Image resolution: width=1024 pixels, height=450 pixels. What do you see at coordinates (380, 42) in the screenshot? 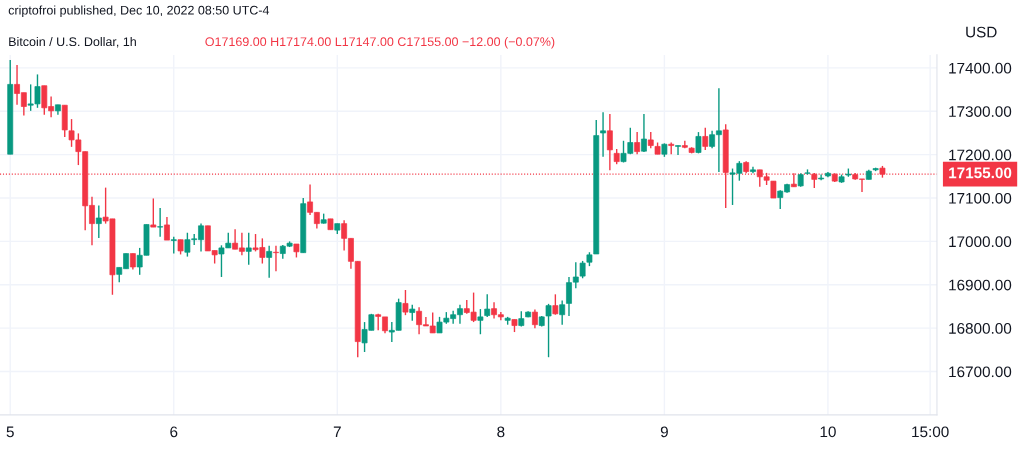
I see `chart-subtitle: O17169.00 H17174.00 L17147.00 C17155.00 −12.00 (−0.07%)` at bounding box center [380, 42].